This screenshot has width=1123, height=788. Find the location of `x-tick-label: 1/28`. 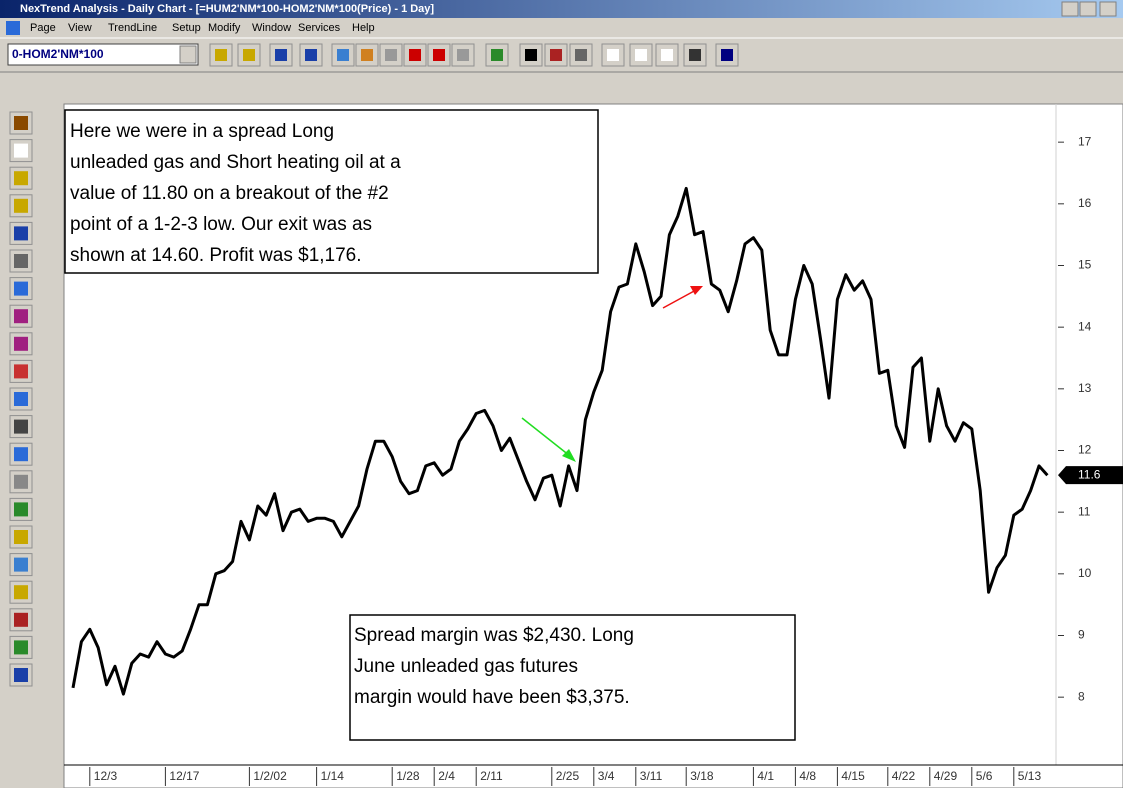

x-tick-label: 1/28 is located at coordinates (408, 776).